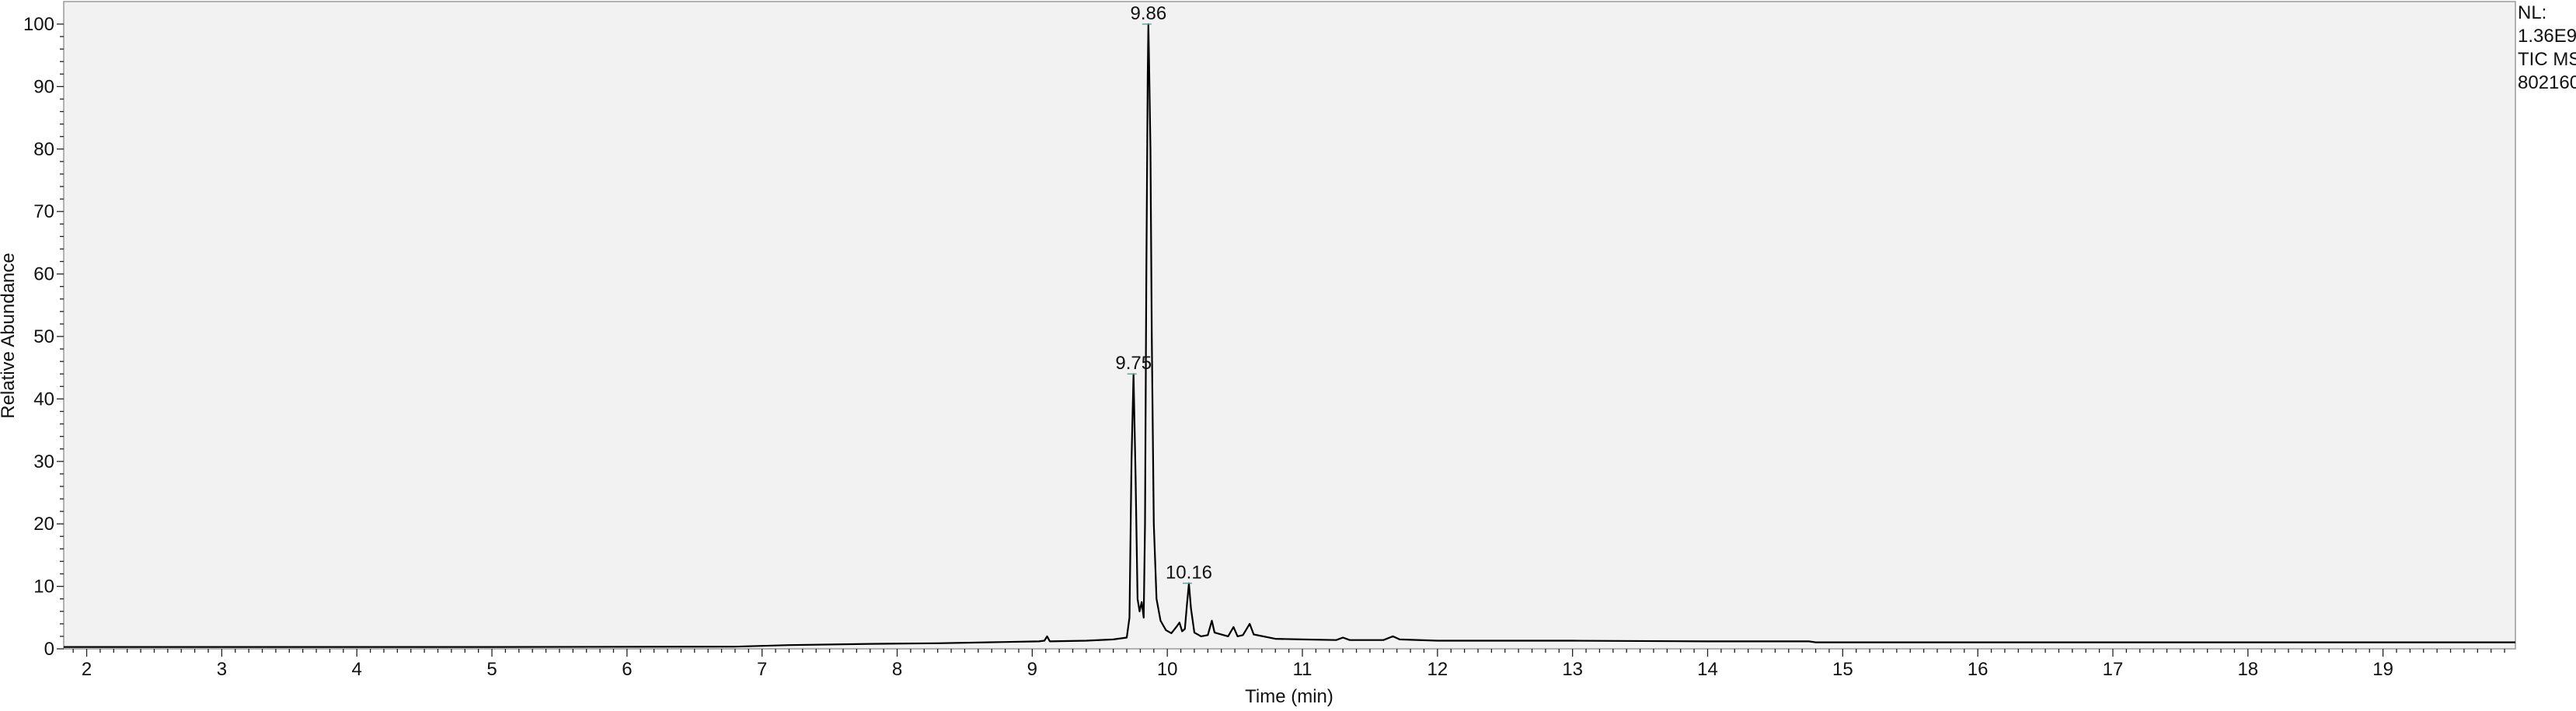 Image resolution: width=2576 pixels, height=711 pixels. I want to click on x-tick-label: 8, so click(897, 669).